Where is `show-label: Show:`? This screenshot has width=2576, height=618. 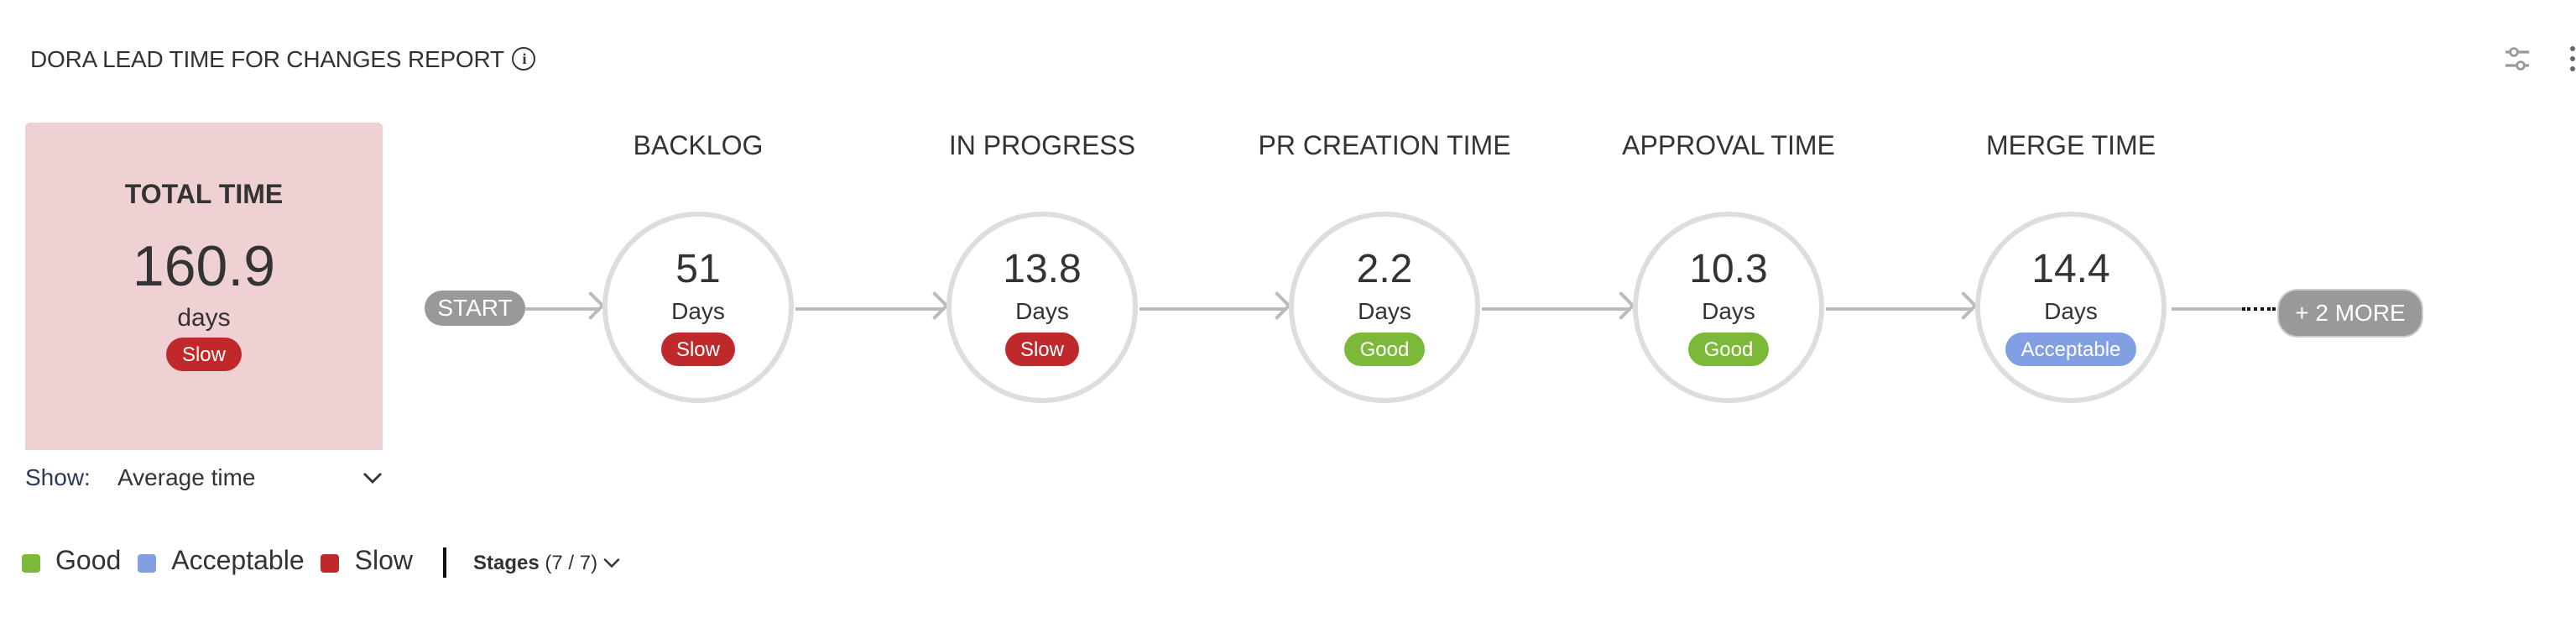 show-label: Show: is located at coordinates (58, 477).